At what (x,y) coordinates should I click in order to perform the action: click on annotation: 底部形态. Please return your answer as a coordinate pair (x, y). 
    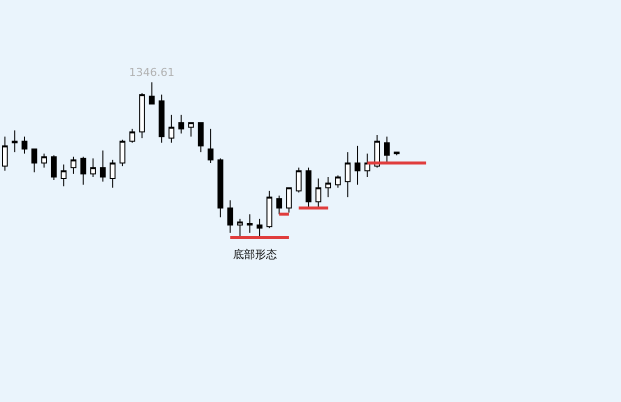
    Looking at the image, I should click on (255, 254).